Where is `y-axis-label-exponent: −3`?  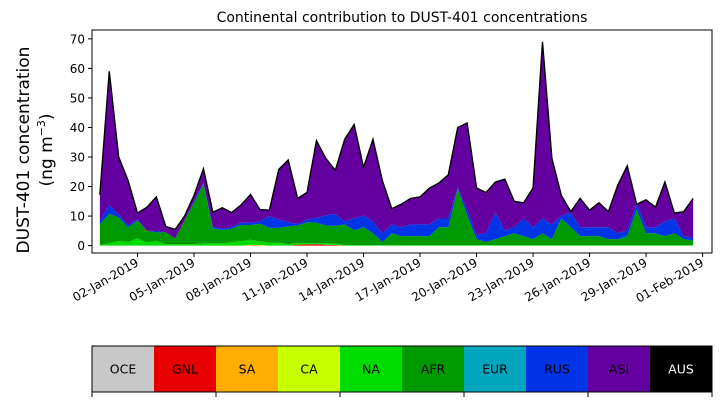 y-axis-label-exponent: −3 is located at coordinates (41, 128).